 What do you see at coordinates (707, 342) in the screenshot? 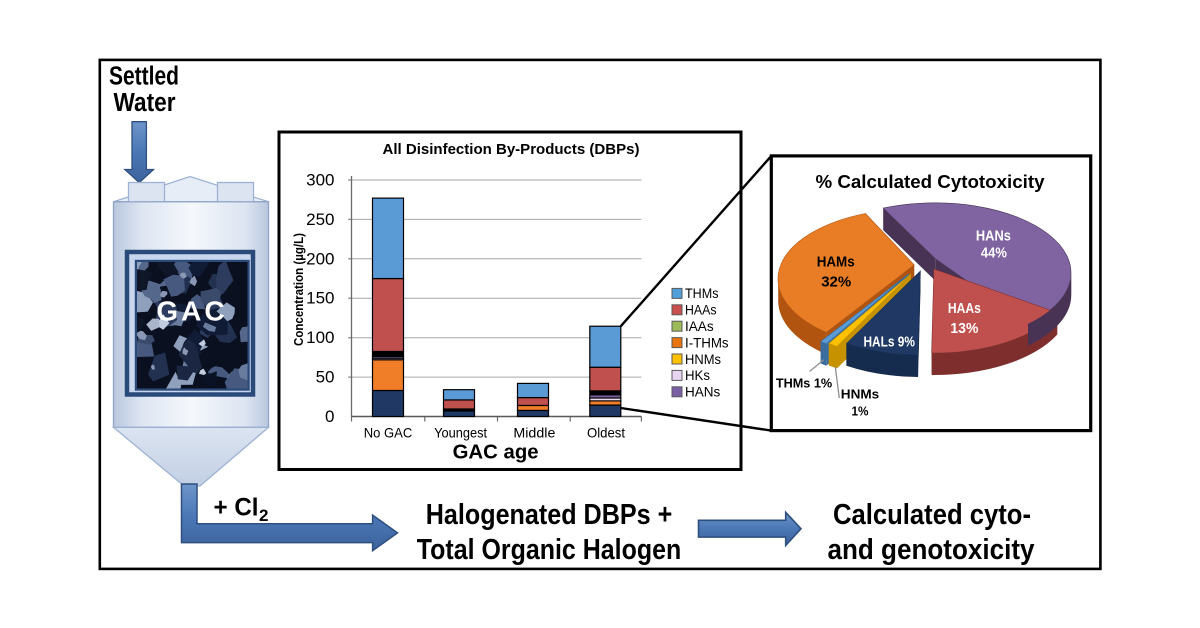
I see `svg-text: I-THMs` at bounding box center [707, 342].